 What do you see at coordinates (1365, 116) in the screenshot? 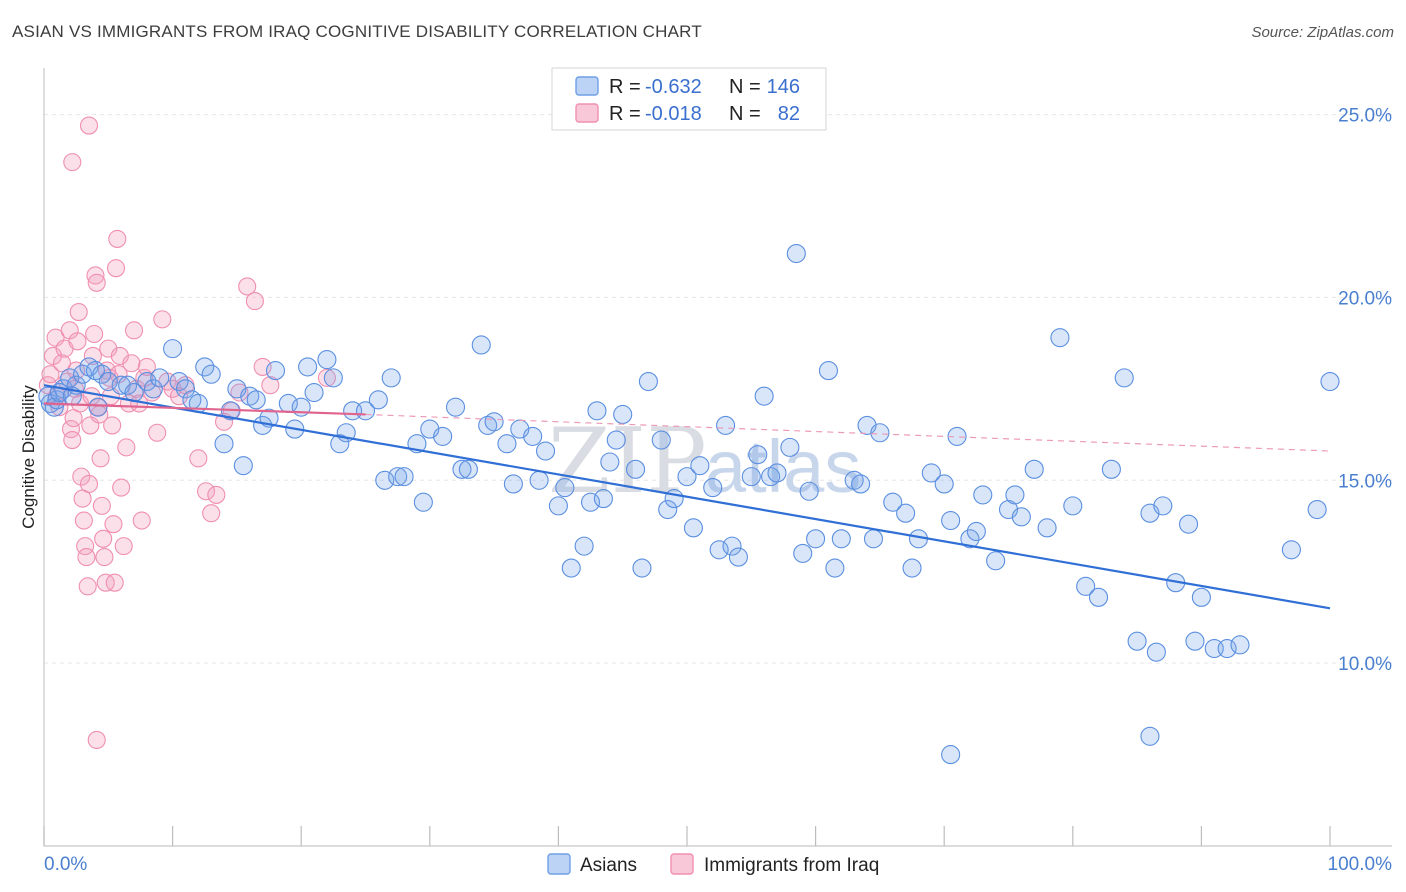
I see `y-tick-label: 25.0%` at bounding box center [1365, 116].